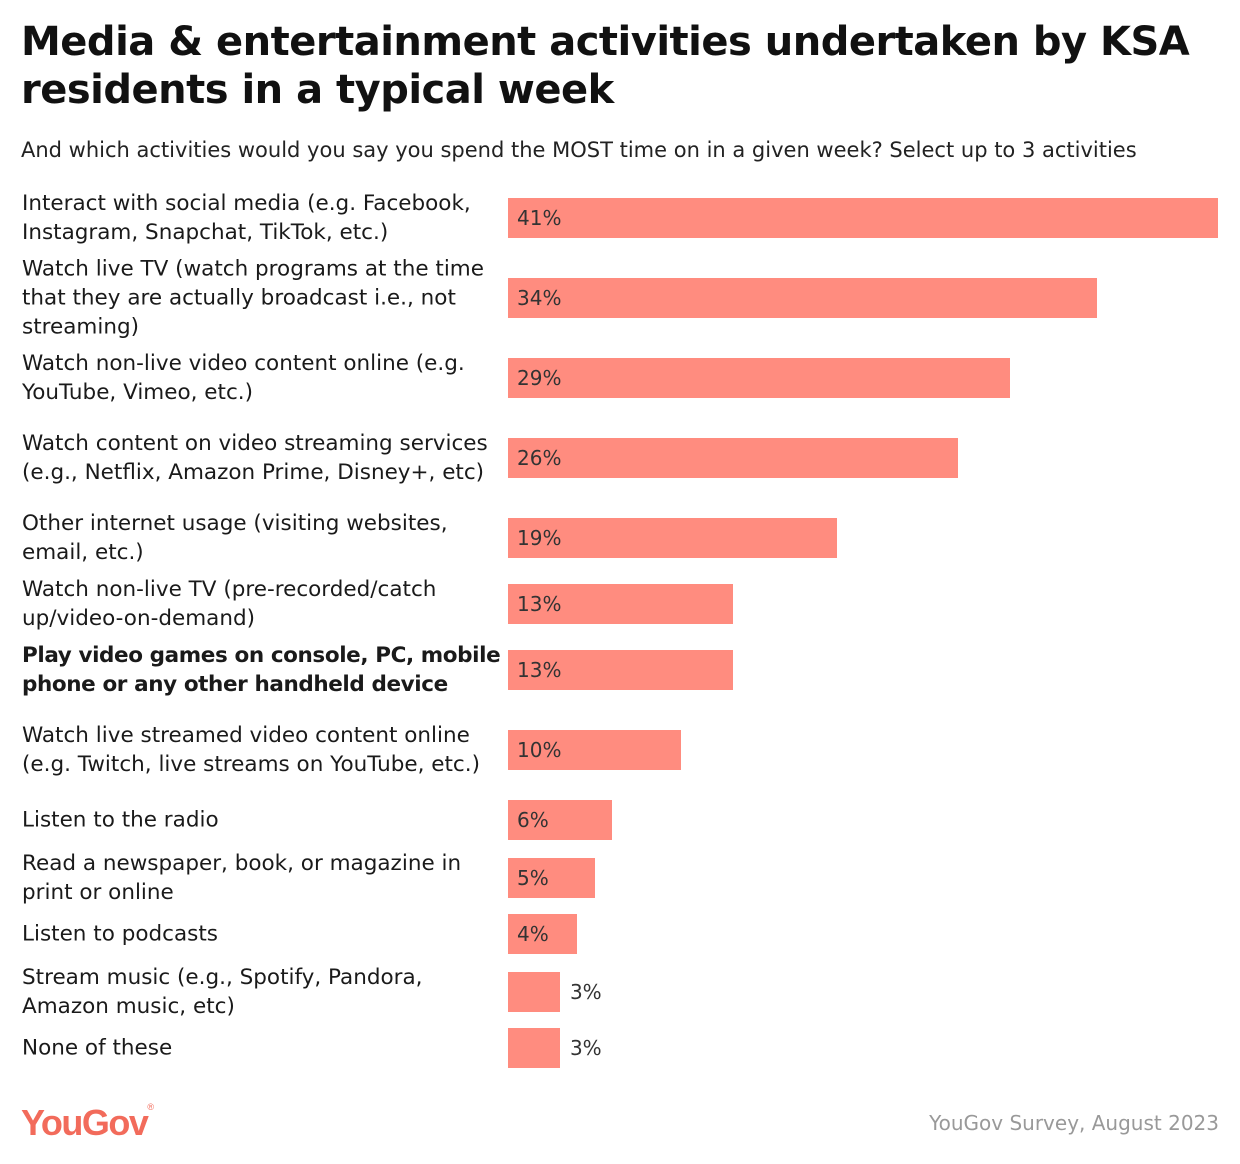  What do you see at coordinates (85, 1122) in the screenshot?
I see `logo-text: YouGov` at bounding box center [85, 1122].